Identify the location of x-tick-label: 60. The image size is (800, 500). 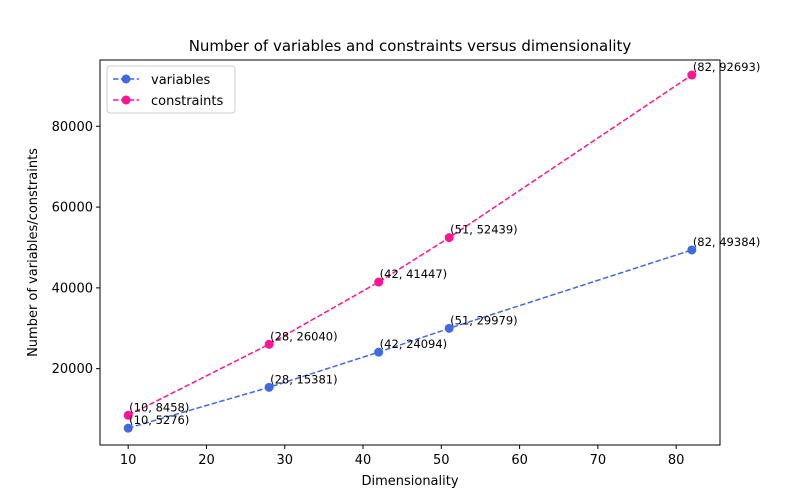
(519, 460).